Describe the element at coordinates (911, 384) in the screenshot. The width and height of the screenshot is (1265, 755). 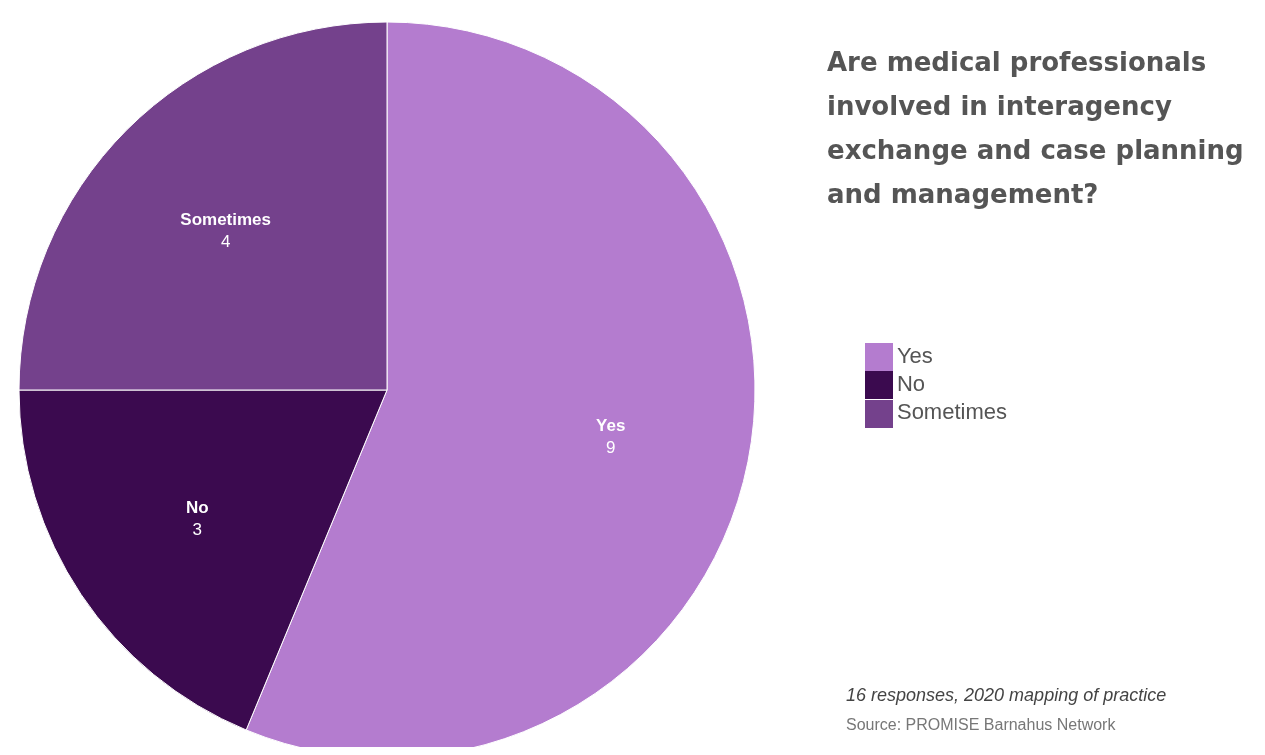
I see `legend-label: No` at that location.